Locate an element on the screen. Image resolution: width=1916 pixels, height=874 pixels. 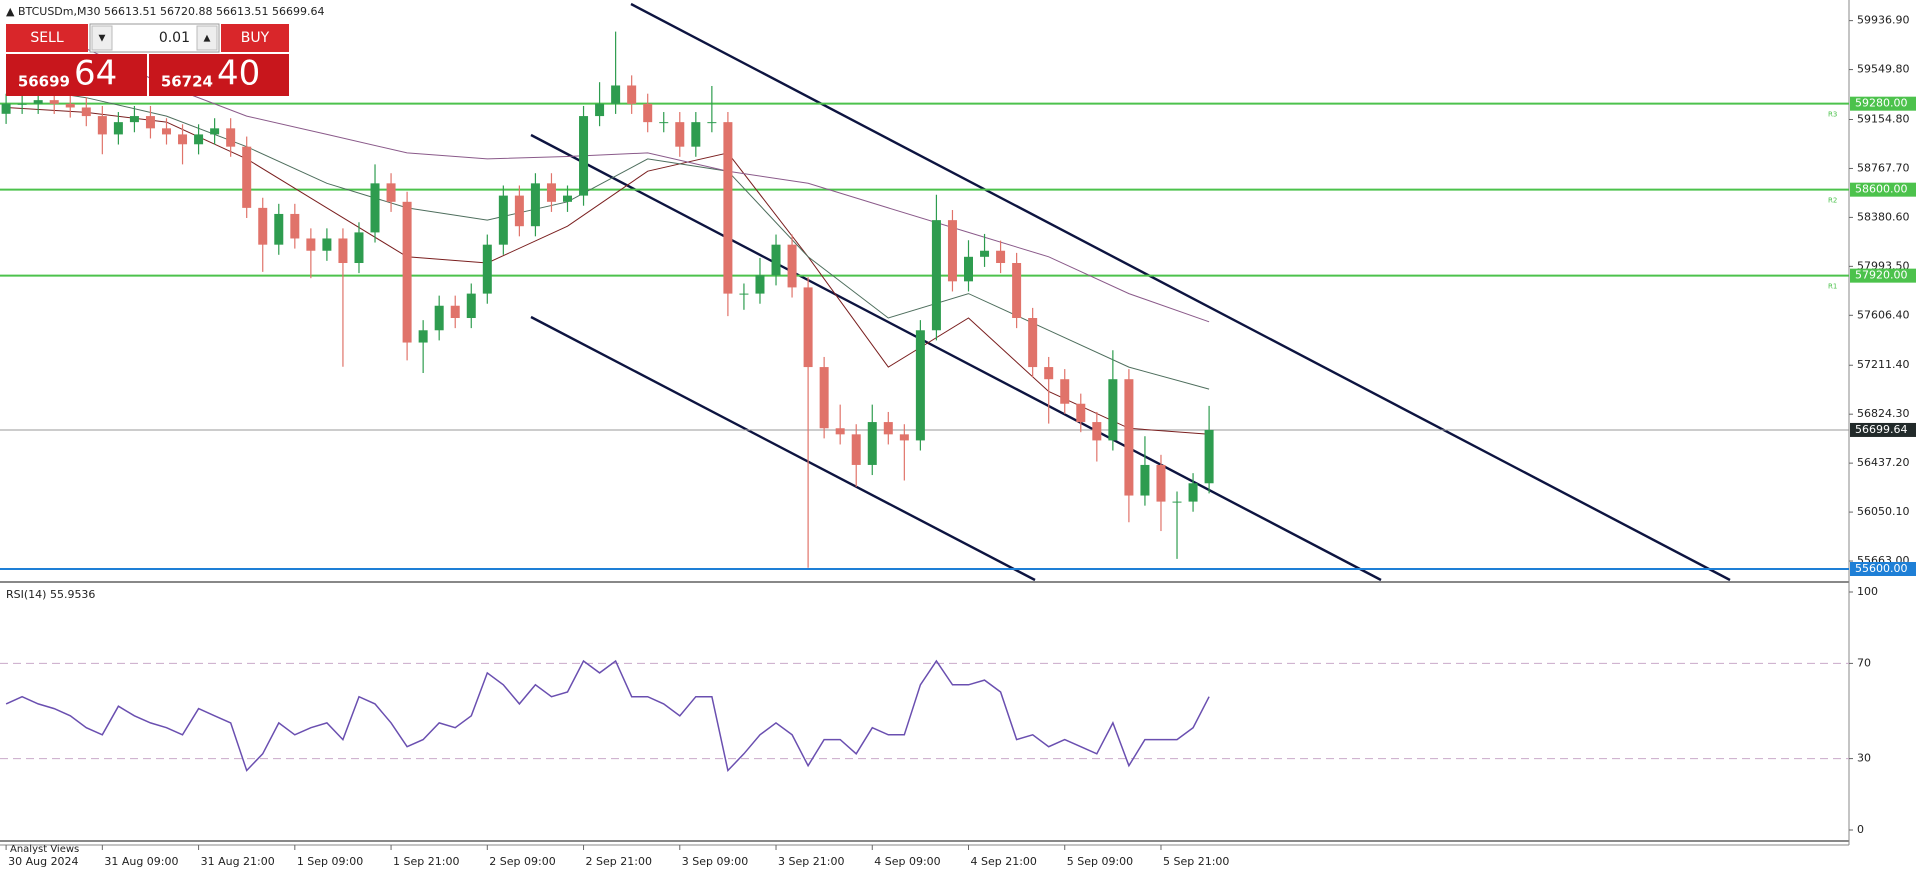
footer-tab: Analyst Views is located at coordinates (44, 849).